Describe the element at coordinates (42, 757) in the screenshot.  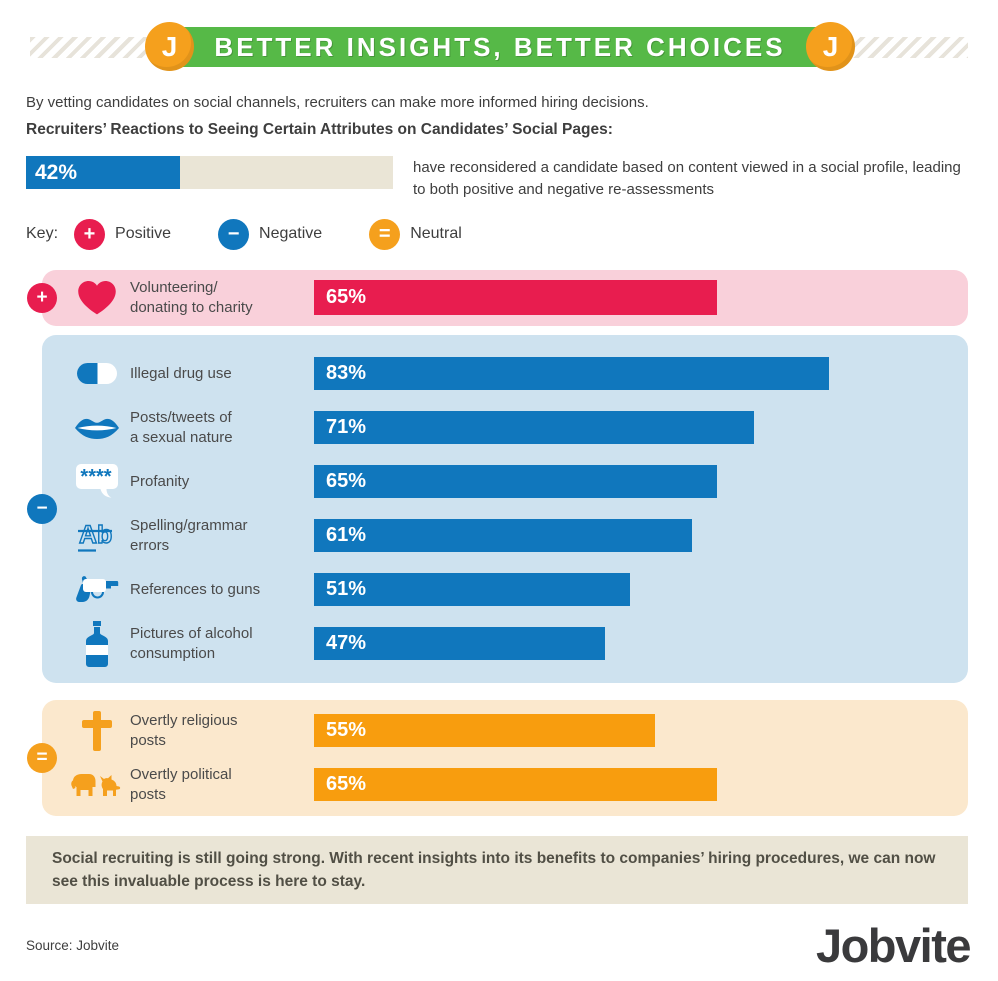
I see `equals-badge-icon: =` at that location.